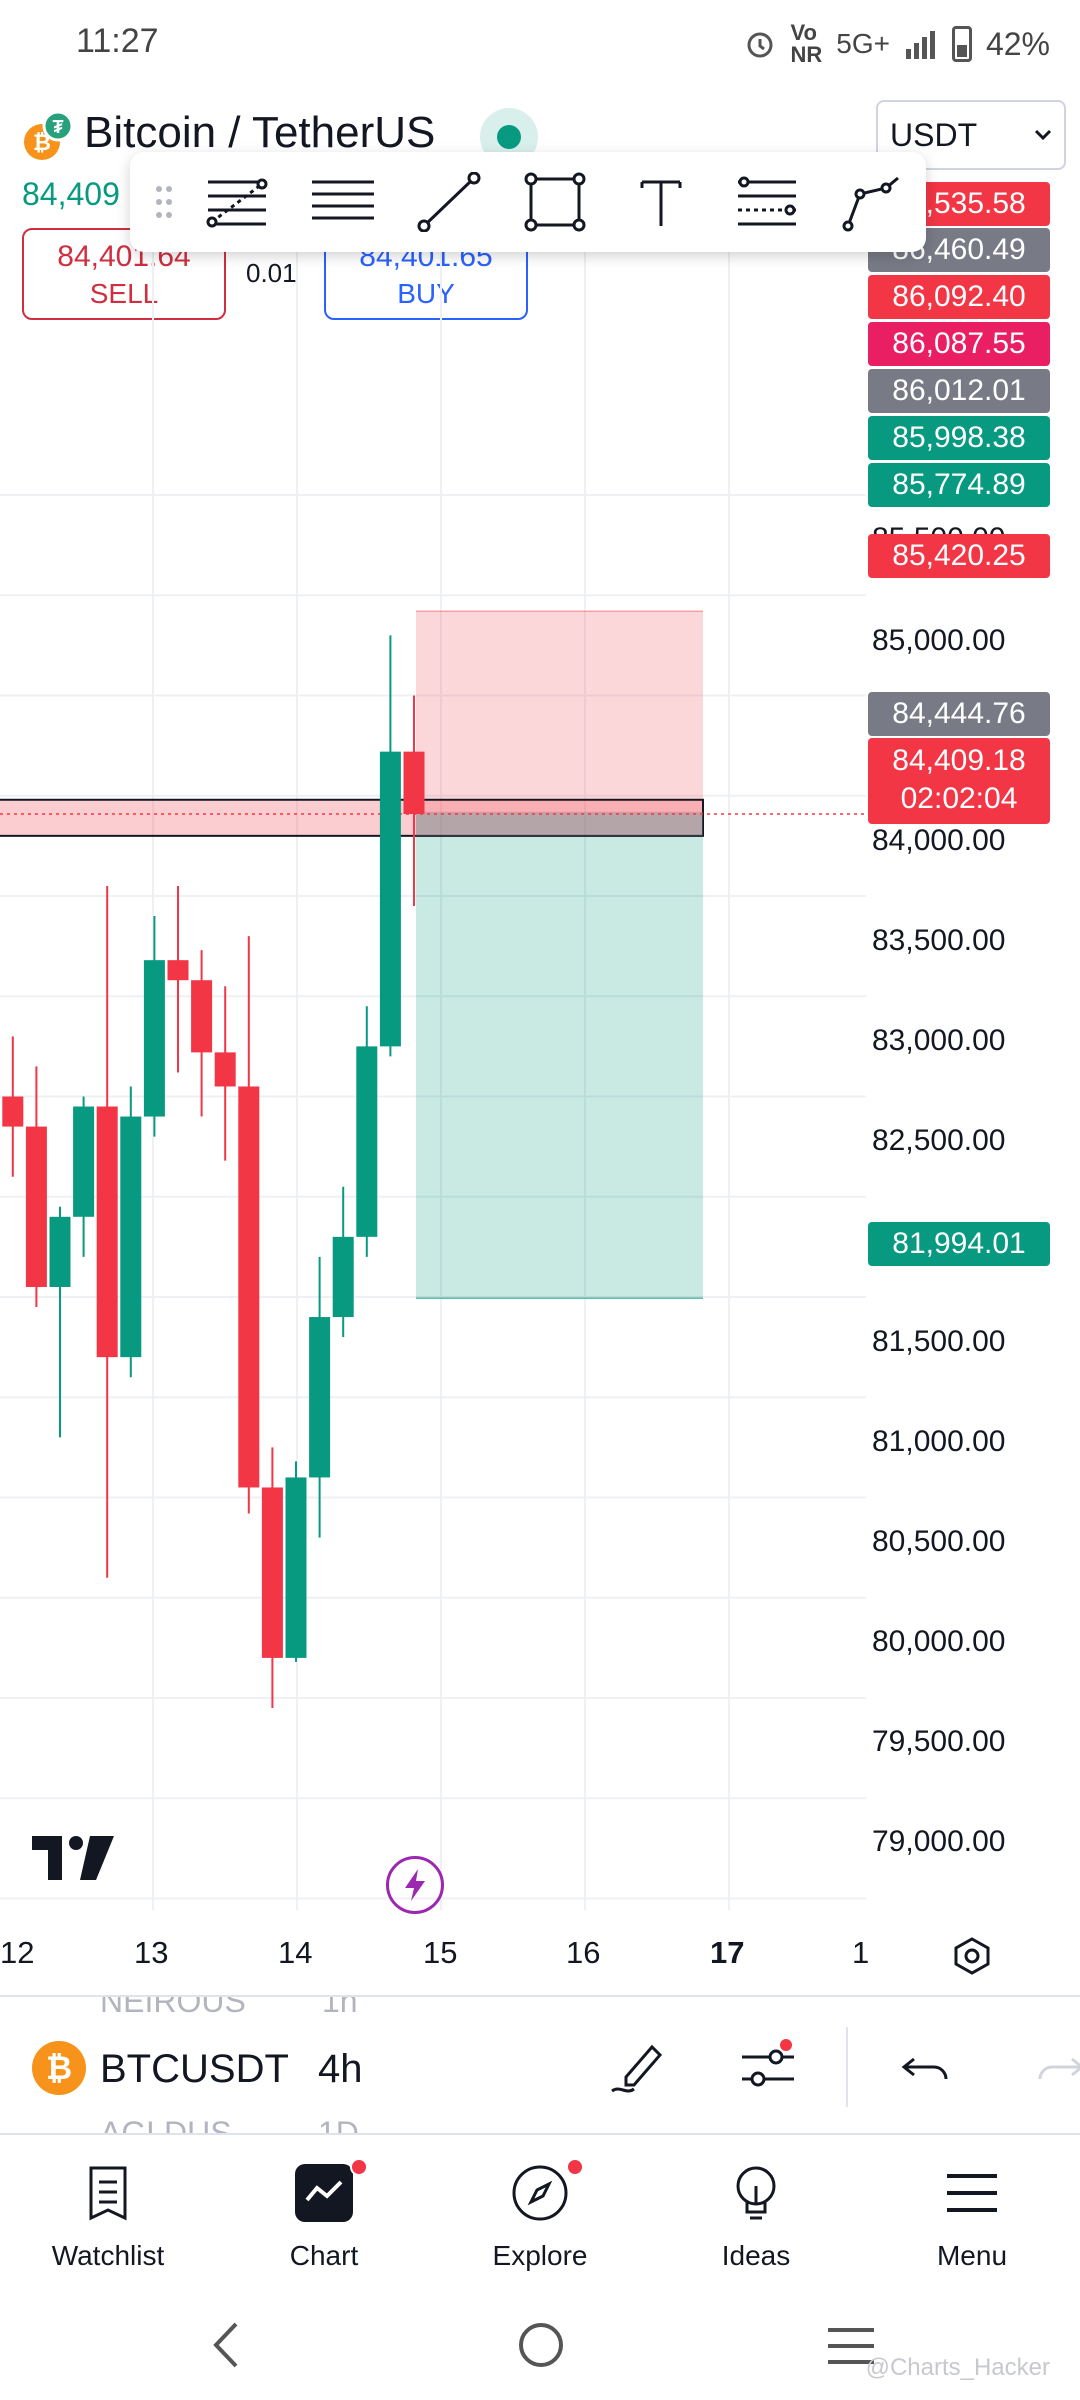  I want to click on price-tick: 80,500.00, so click(939, 1541).